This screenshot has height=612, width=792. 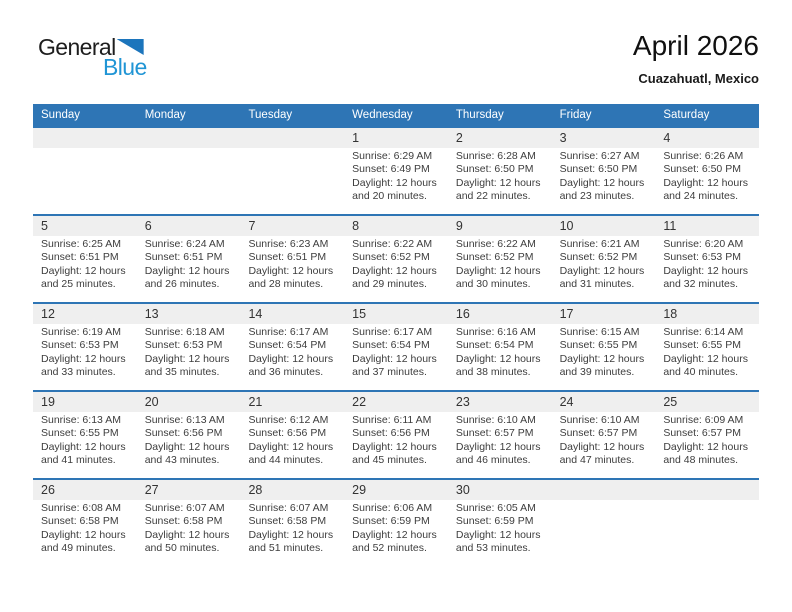 What do you see at coordinates (78, 548) in the screenshot?
I see `sun-info-line: and 49 minutes.` at bounding box center [78, 548].